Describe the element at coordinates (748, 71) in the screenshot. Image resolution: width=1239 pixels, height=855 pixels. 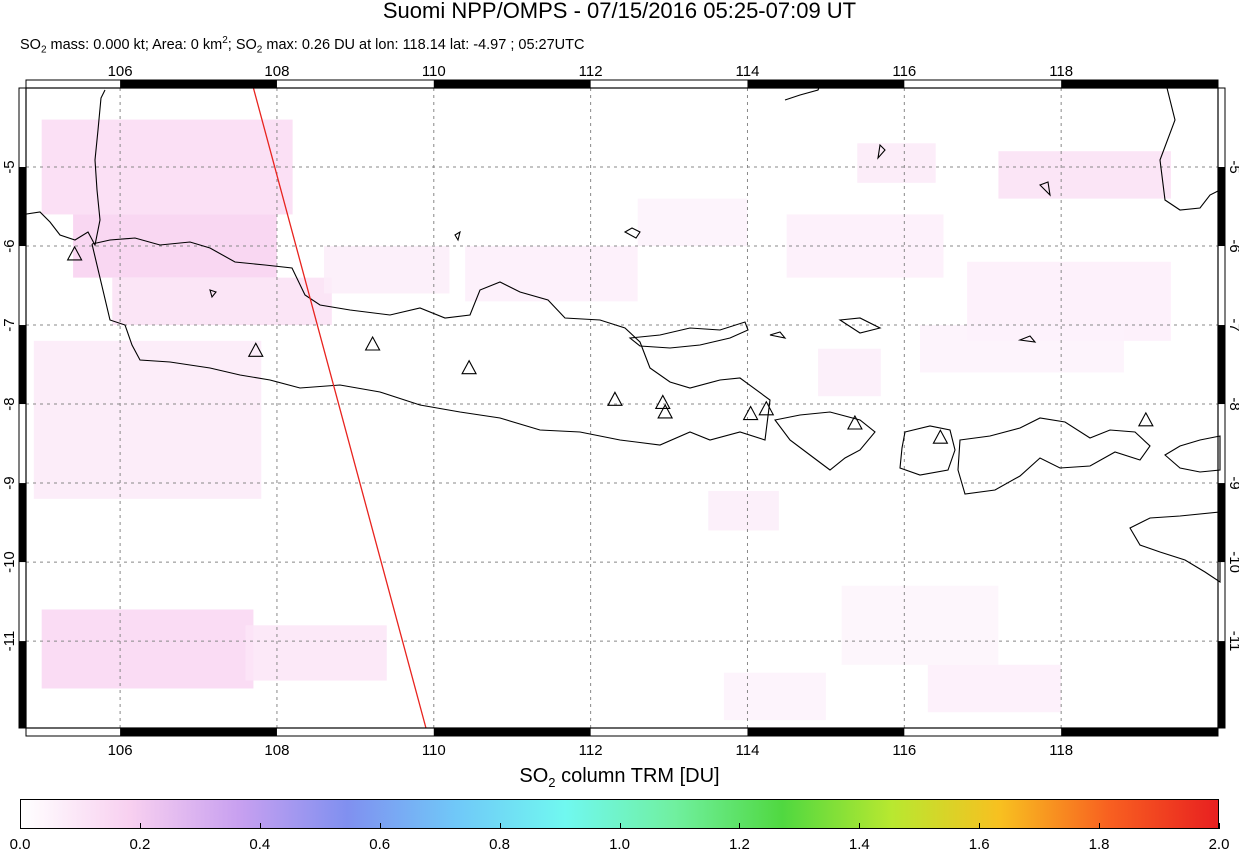
I see `lon-tick-label-top: 114` at that location.